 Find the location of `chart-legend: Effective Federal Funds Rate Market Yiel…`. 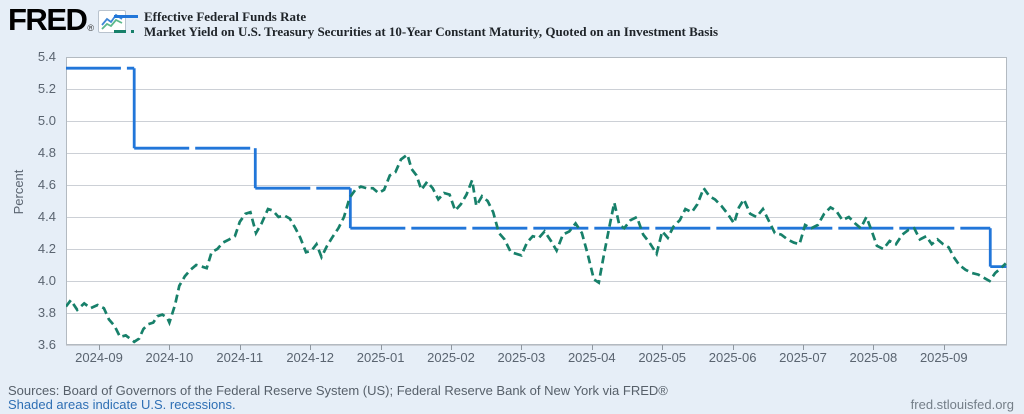

chart-legend: Effective Federal Funds Rate Market Yiel… is located at coordinates (415, 24).